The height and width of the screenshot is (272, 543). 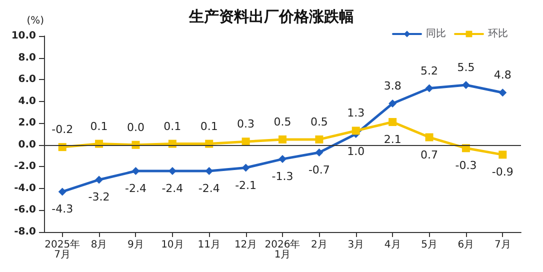 I want to click on data-label: -1.3, so click(x=283, y=177).